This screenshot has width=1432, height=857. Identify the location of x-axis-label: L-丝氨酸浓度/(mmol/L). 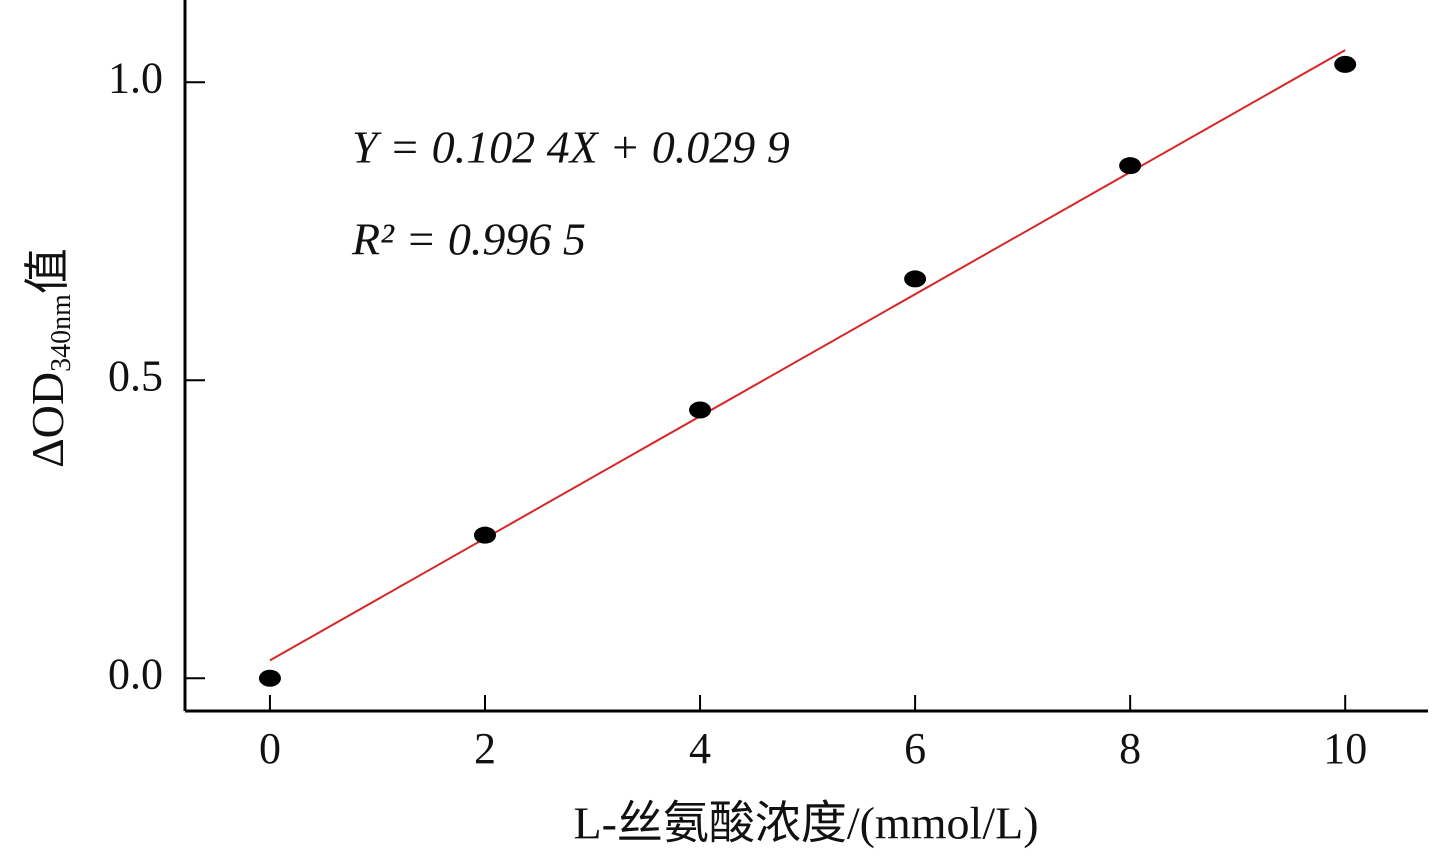
(805, 823).